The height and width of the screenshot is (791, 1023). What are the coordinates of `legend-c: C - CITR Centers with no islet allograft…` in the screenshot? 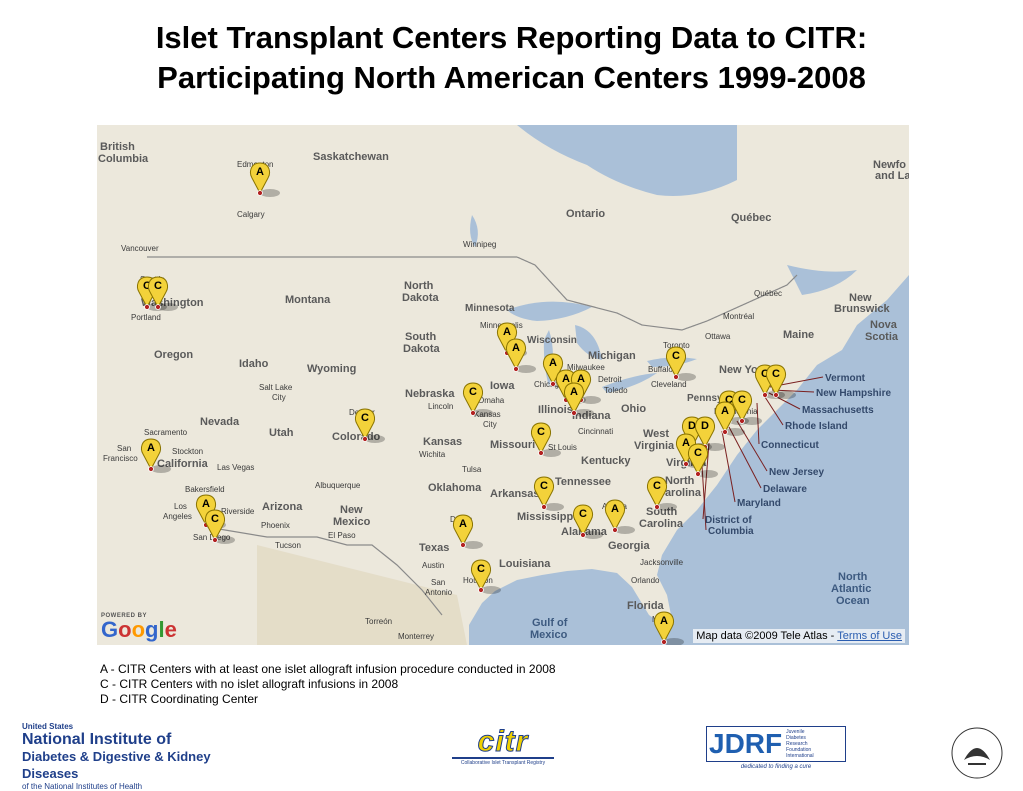 It's located at (249, 684).